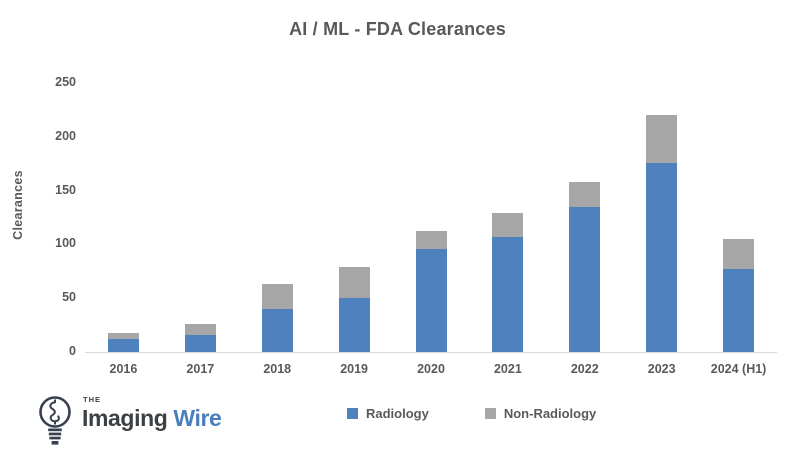  I want to click on legend-item-non-radiology: Non-Radiology, so click(540, 413).